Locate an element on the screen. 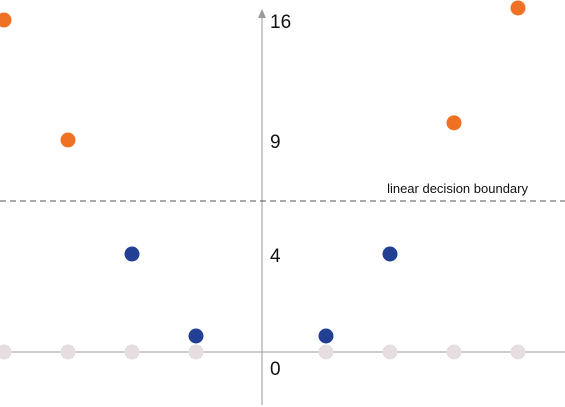 The height and width of the screenshot is (407, 565). y-tick-label: 9 is located at coordinates (275, 142).